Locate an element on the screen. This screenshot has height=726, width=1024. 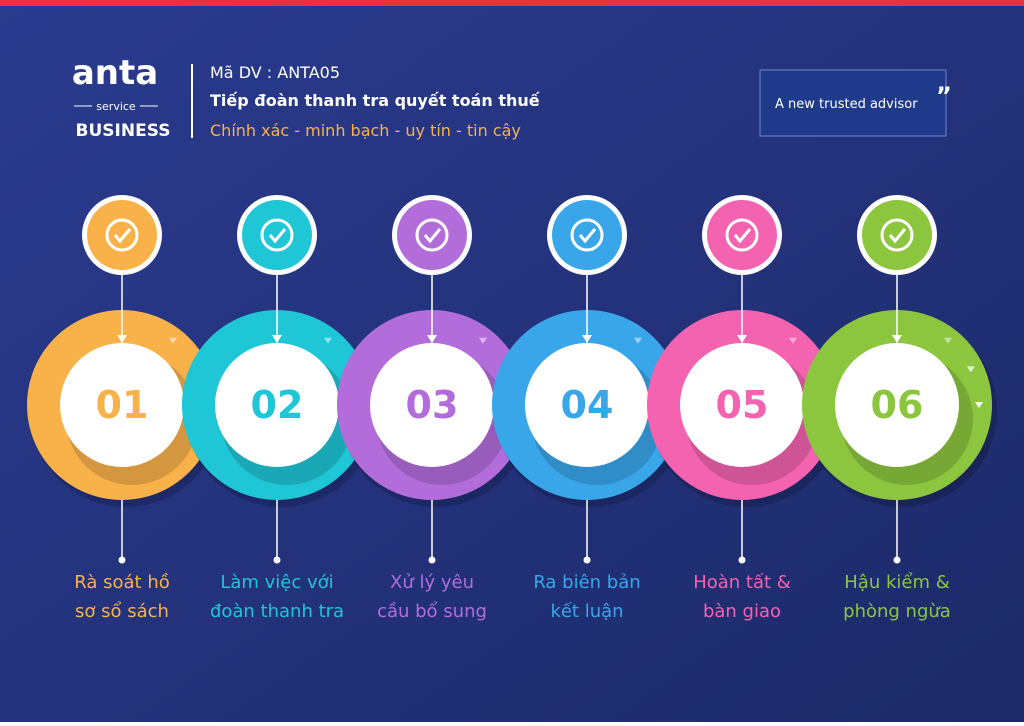
step-label: Rà soát hồ is located at coordinates (121, 582).